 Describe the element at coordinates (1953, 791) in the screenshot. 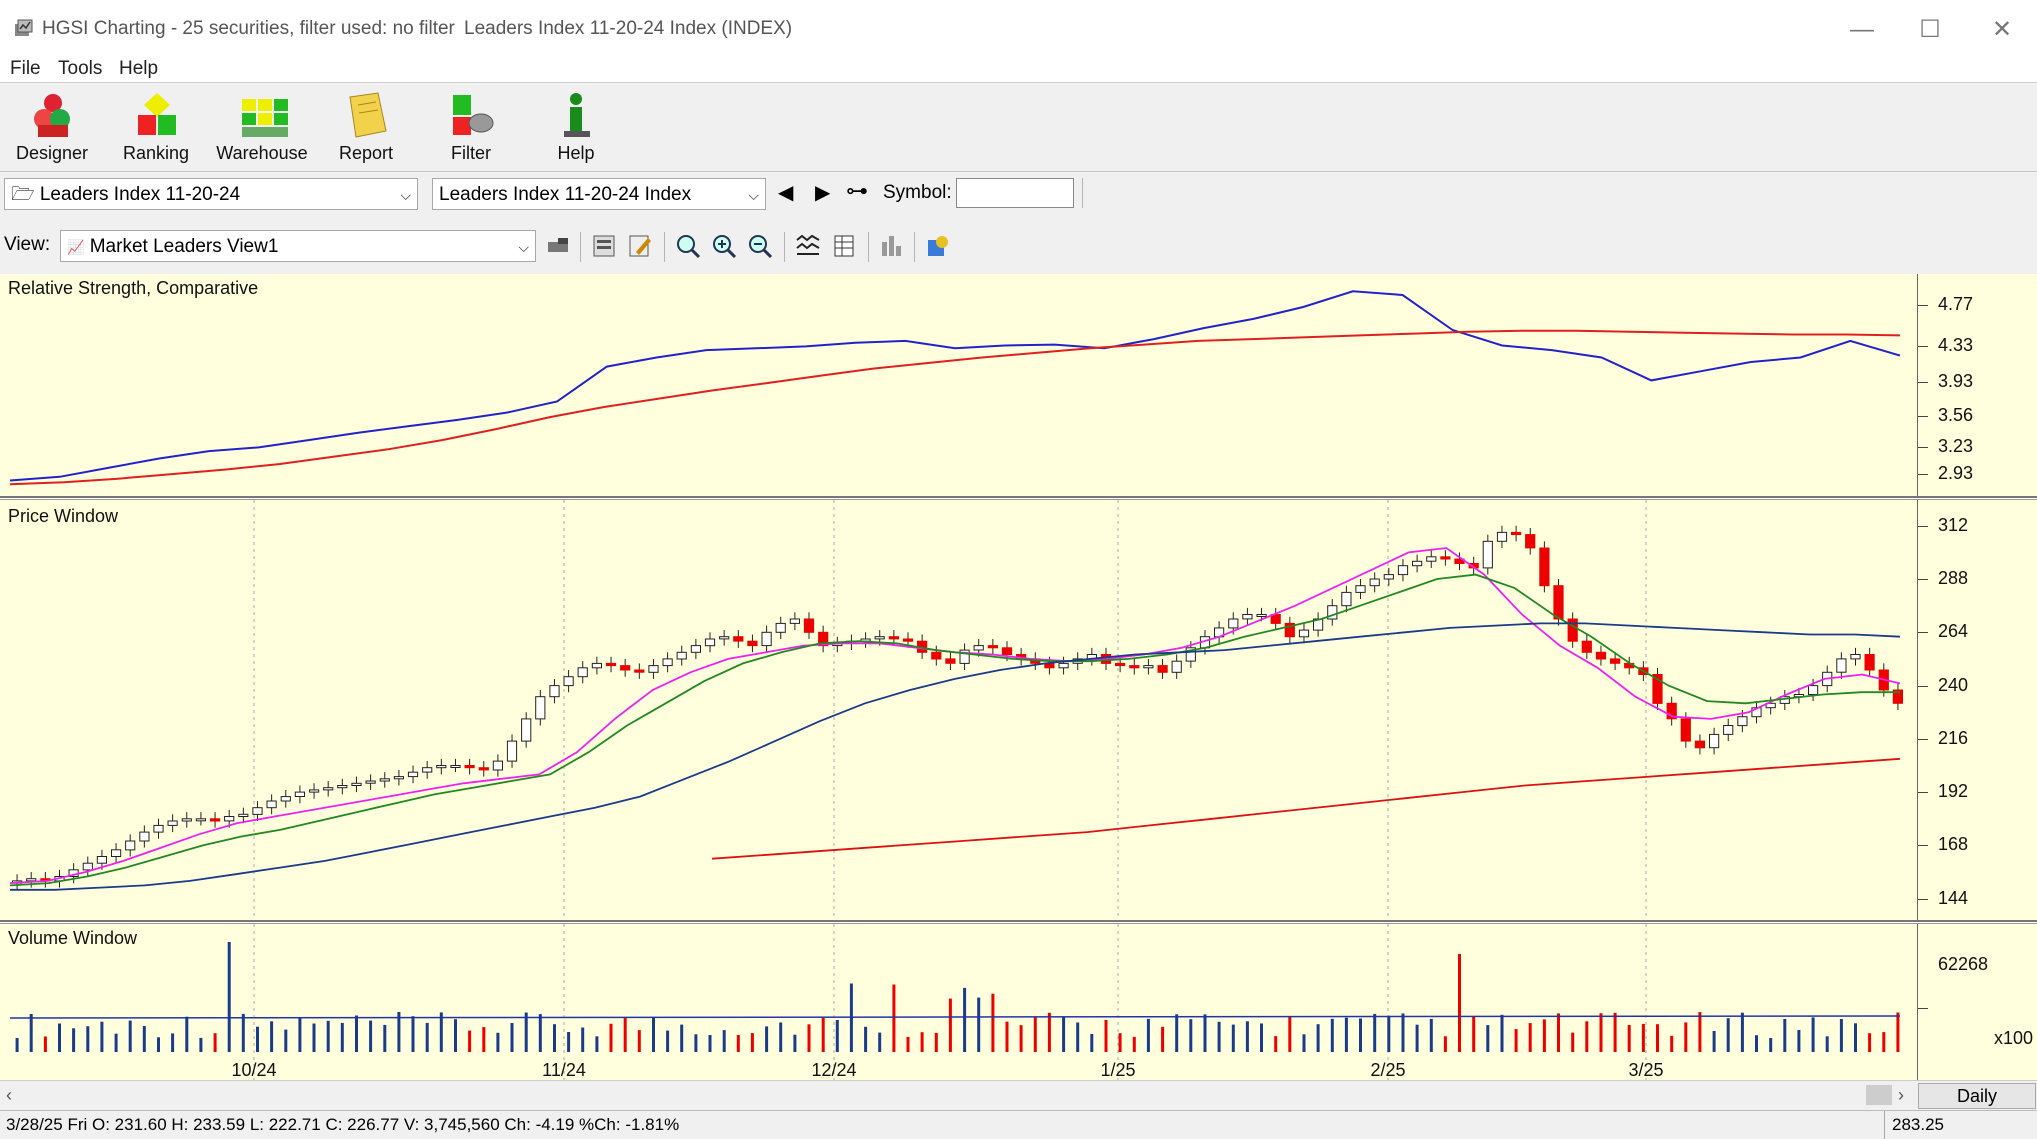

I see `price-tick-label: 192` at that location.